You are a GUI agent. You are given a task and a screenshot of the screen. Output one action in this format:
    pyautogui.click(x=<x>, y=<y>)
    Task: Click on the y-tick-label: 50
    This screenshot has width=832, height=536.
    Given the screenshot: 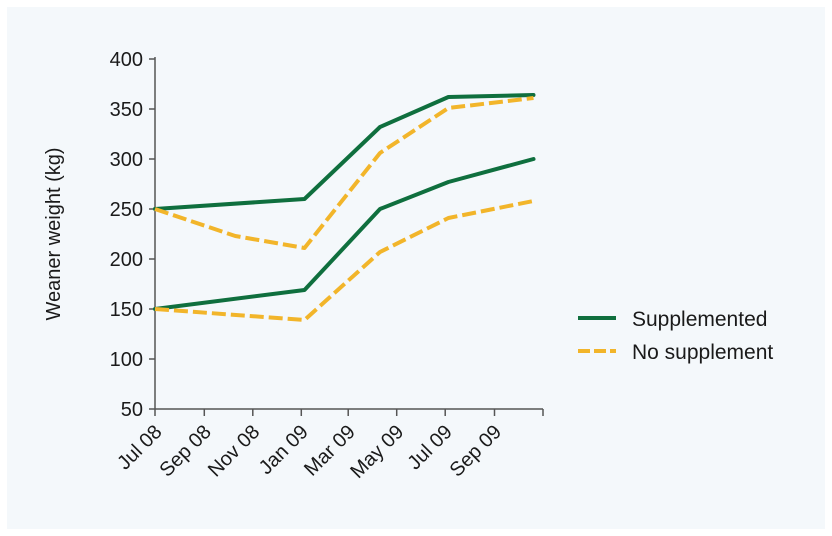 What is the action you would take?
    pyautogui.click(x=132, y=410)
    